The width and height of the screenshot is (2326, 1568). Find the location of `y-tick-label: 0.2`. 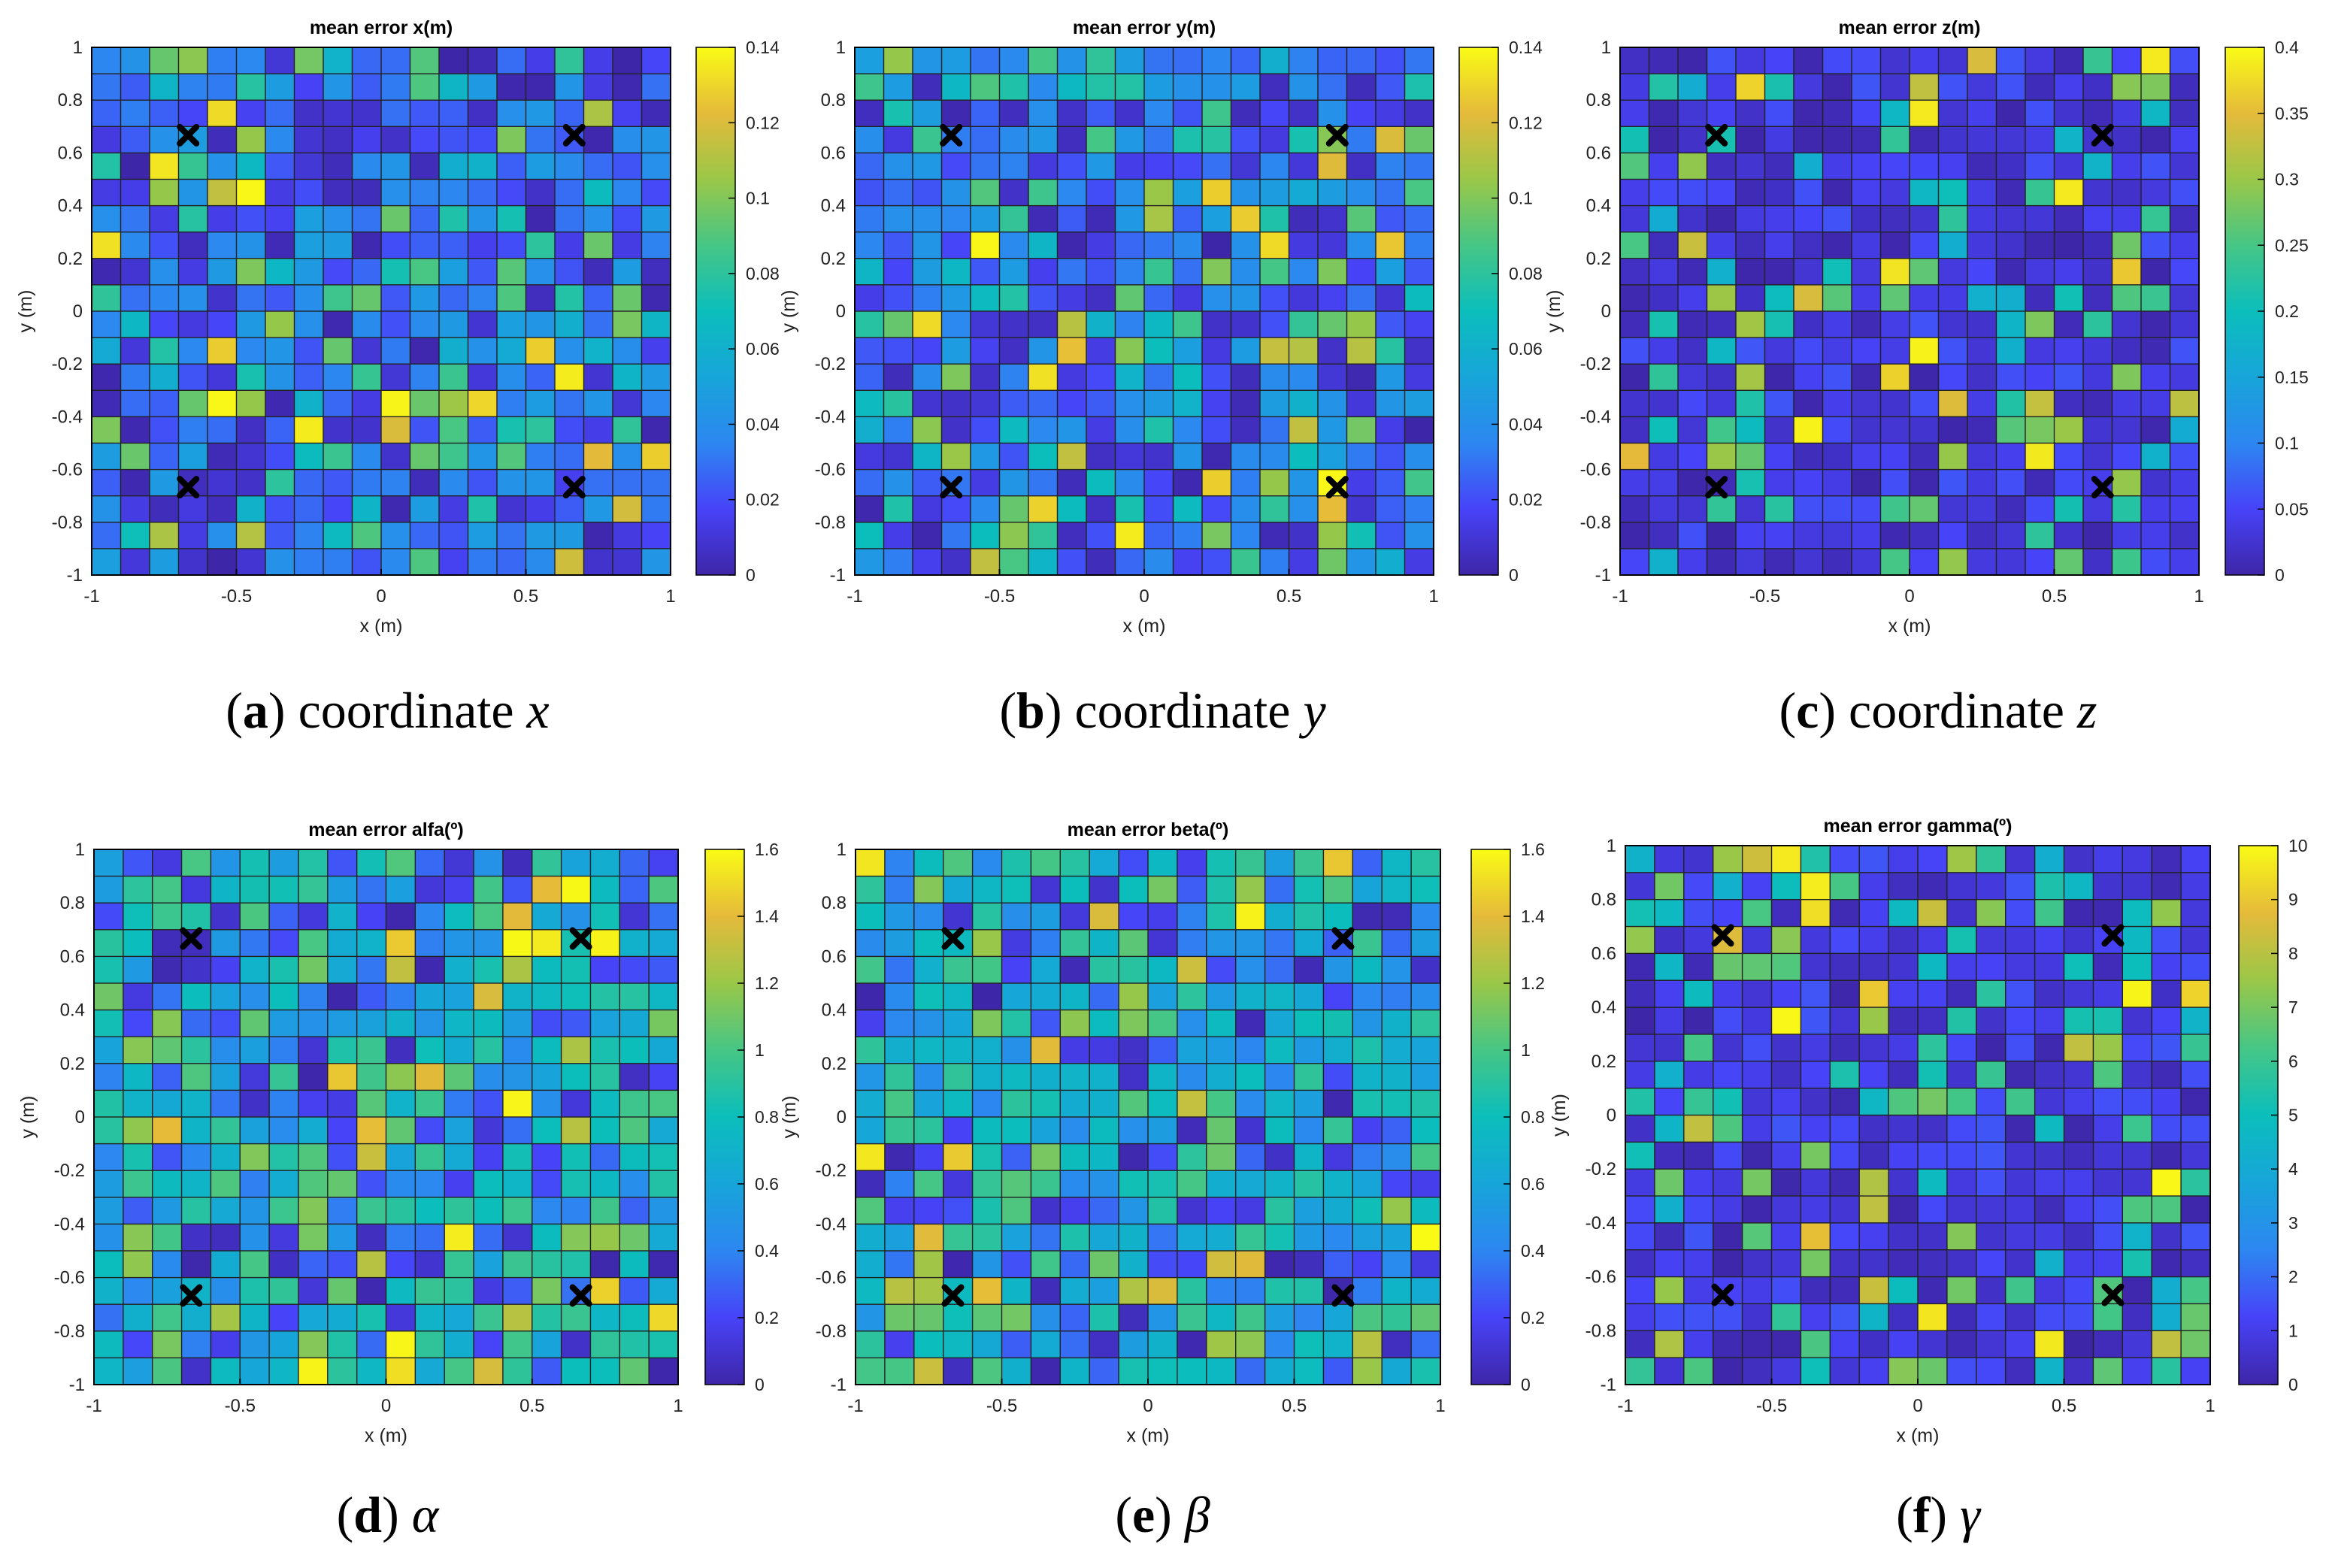

y-tick-label: 0.2 is located at coordinates (70, 259).